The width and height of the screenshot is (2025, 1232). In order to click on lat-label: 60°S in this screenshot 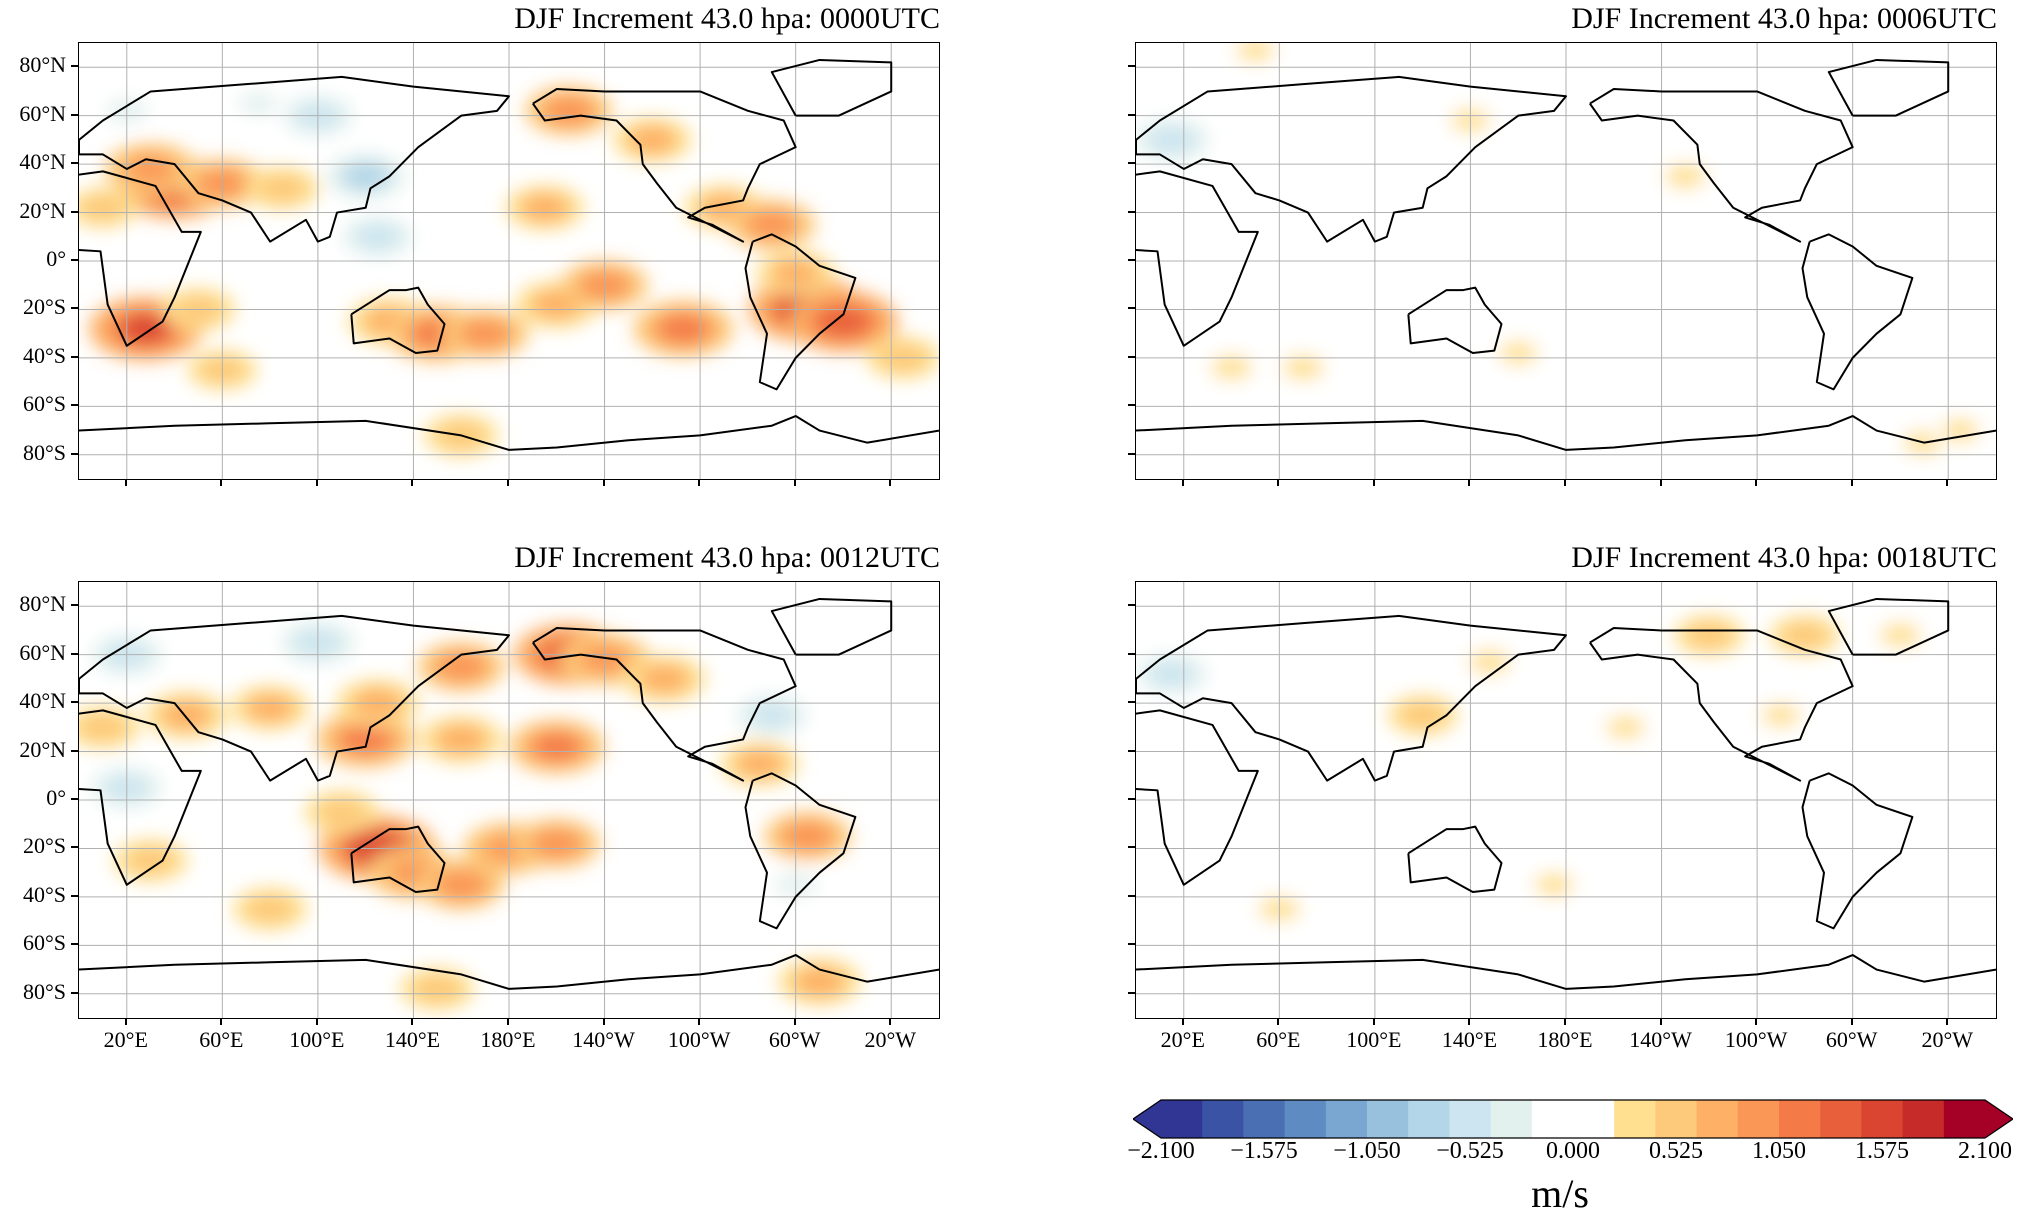, I will do `click(44, 943)`.